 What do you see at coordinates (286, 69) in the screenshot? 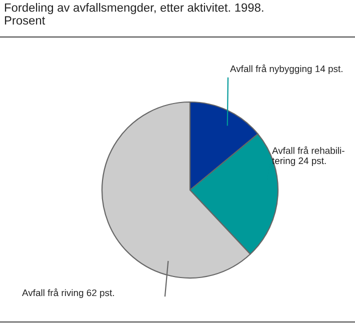
I see `slice-label: Avfall frå nybygging 14 pst.` at bounding box center [286, 69].